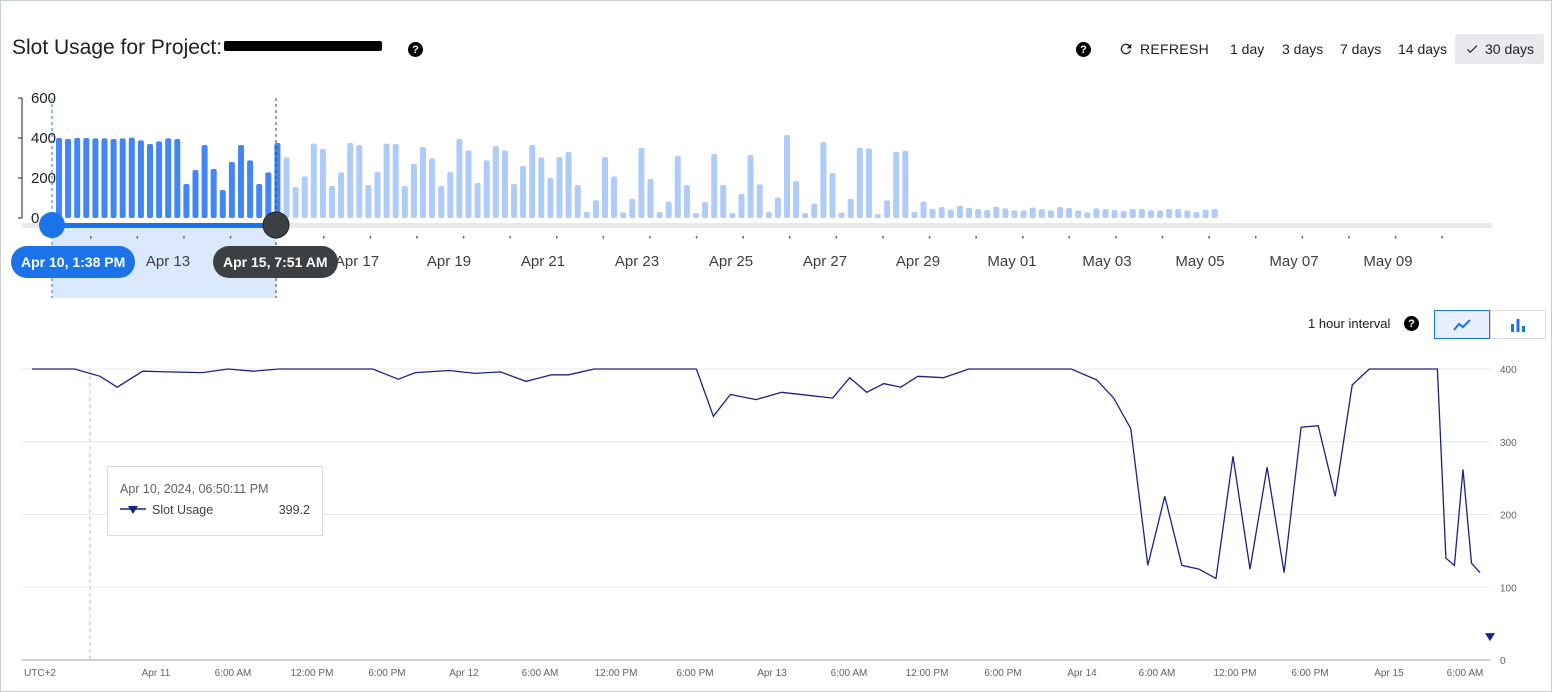 The width and height of the screenshot is (1552, 692). I want to click on overview-x-label: May 07, so click(1293, 261).